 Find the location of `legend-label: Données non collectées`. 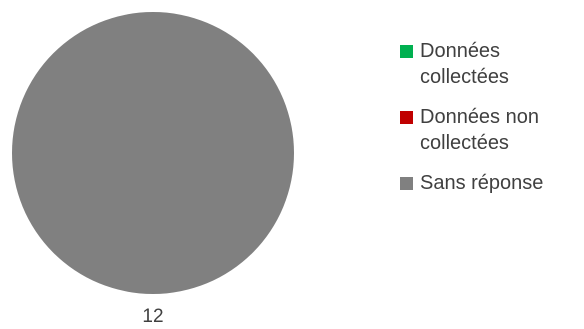

legend-label: Données non collectées is located at coordinates (479, 130).